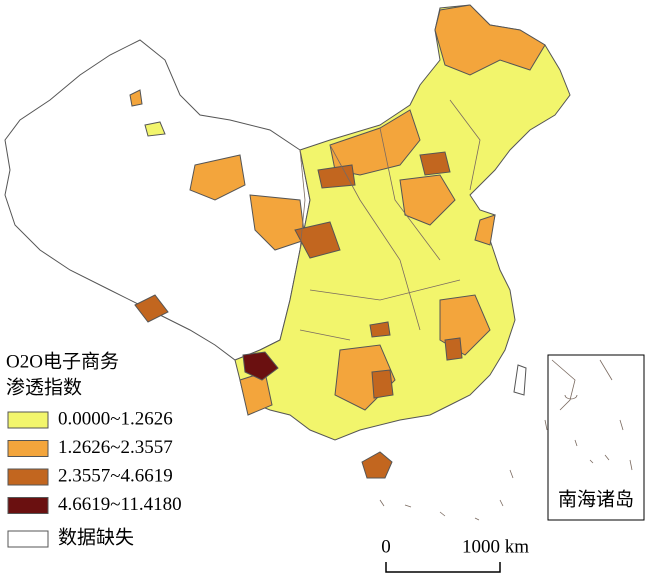  What do you see at coordinates (115, 418) in the screenshot?
I see `legend-label: 0.0000~1.2626` at bounding box center [115, 418].